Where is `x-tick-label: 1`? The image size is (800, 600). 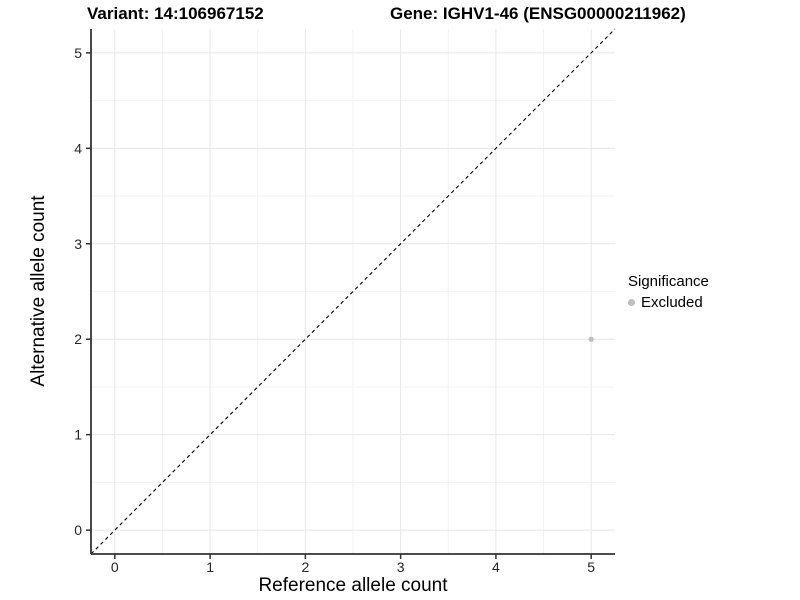 x-tick-label: 1 is located at coordinates (210, 567).